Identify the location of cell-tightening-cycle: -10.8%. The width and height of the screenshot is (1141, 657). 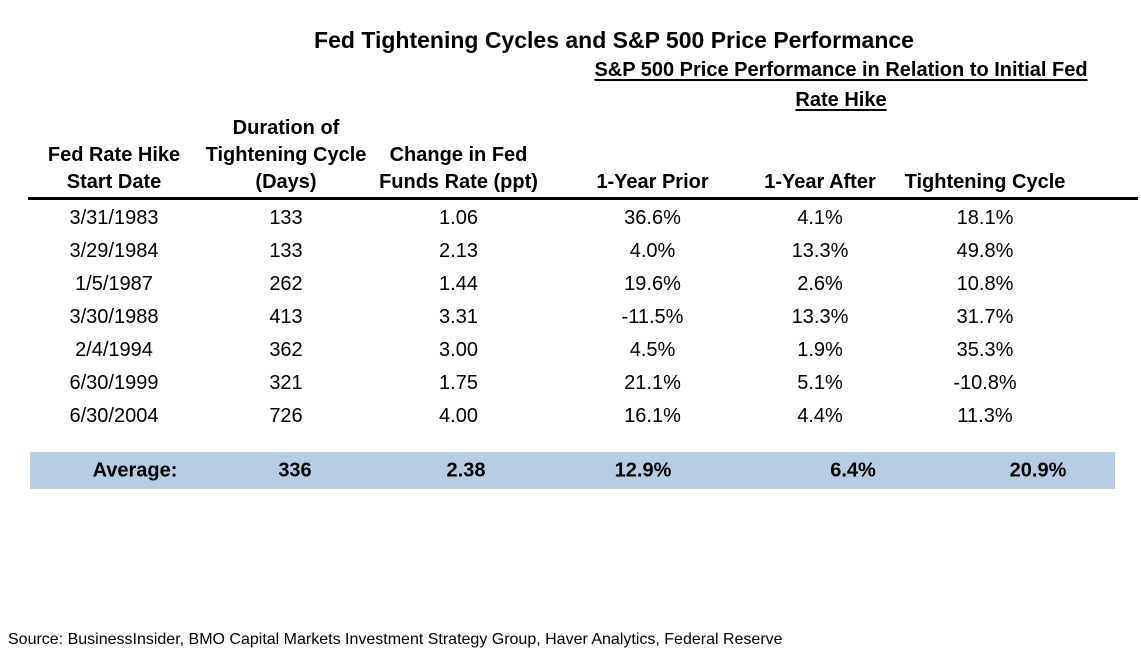
(985, 383).